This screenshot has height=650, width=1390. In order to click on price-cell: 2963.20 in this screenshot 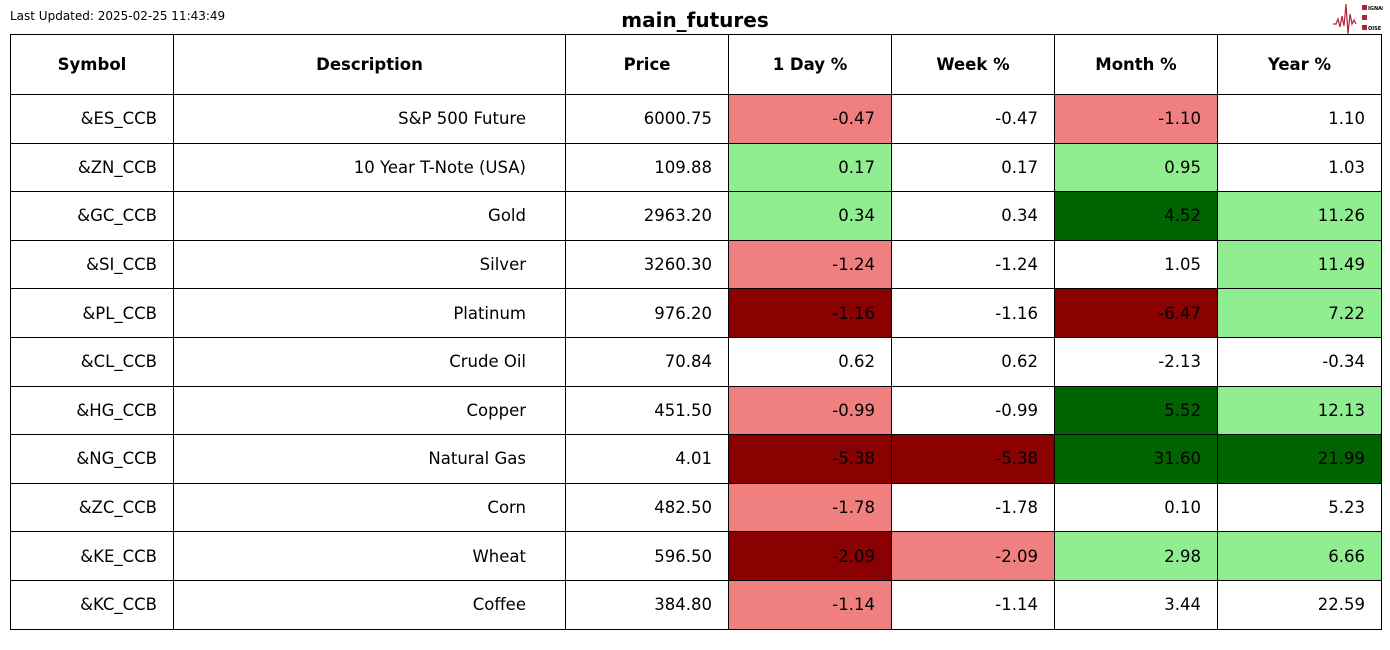, I will do `click(647, 216)`.